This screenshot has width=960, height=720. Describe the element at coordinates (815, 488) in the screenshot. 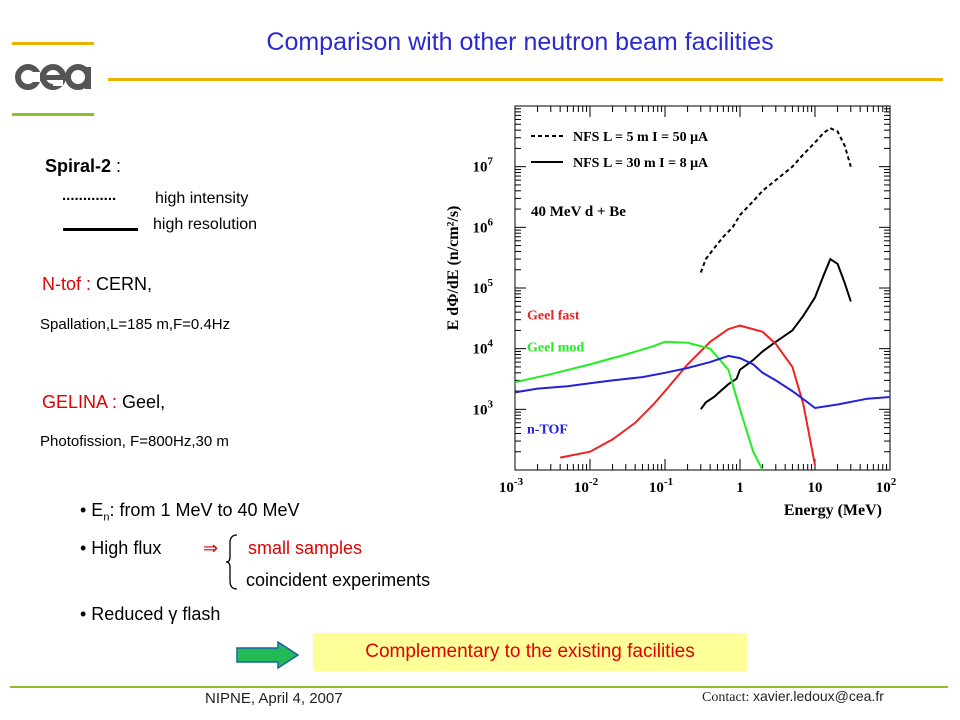

I see `x-tick-label: 10` at that location.